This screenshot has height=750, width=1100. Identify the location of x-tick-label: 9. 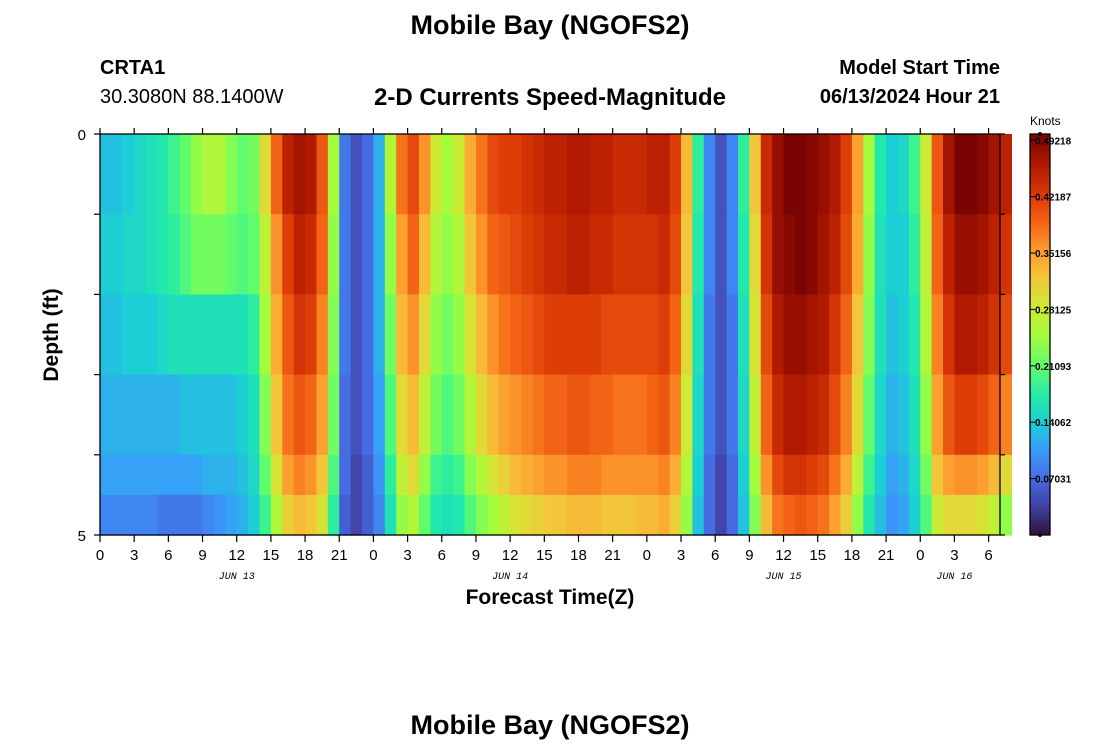
(476, 555).